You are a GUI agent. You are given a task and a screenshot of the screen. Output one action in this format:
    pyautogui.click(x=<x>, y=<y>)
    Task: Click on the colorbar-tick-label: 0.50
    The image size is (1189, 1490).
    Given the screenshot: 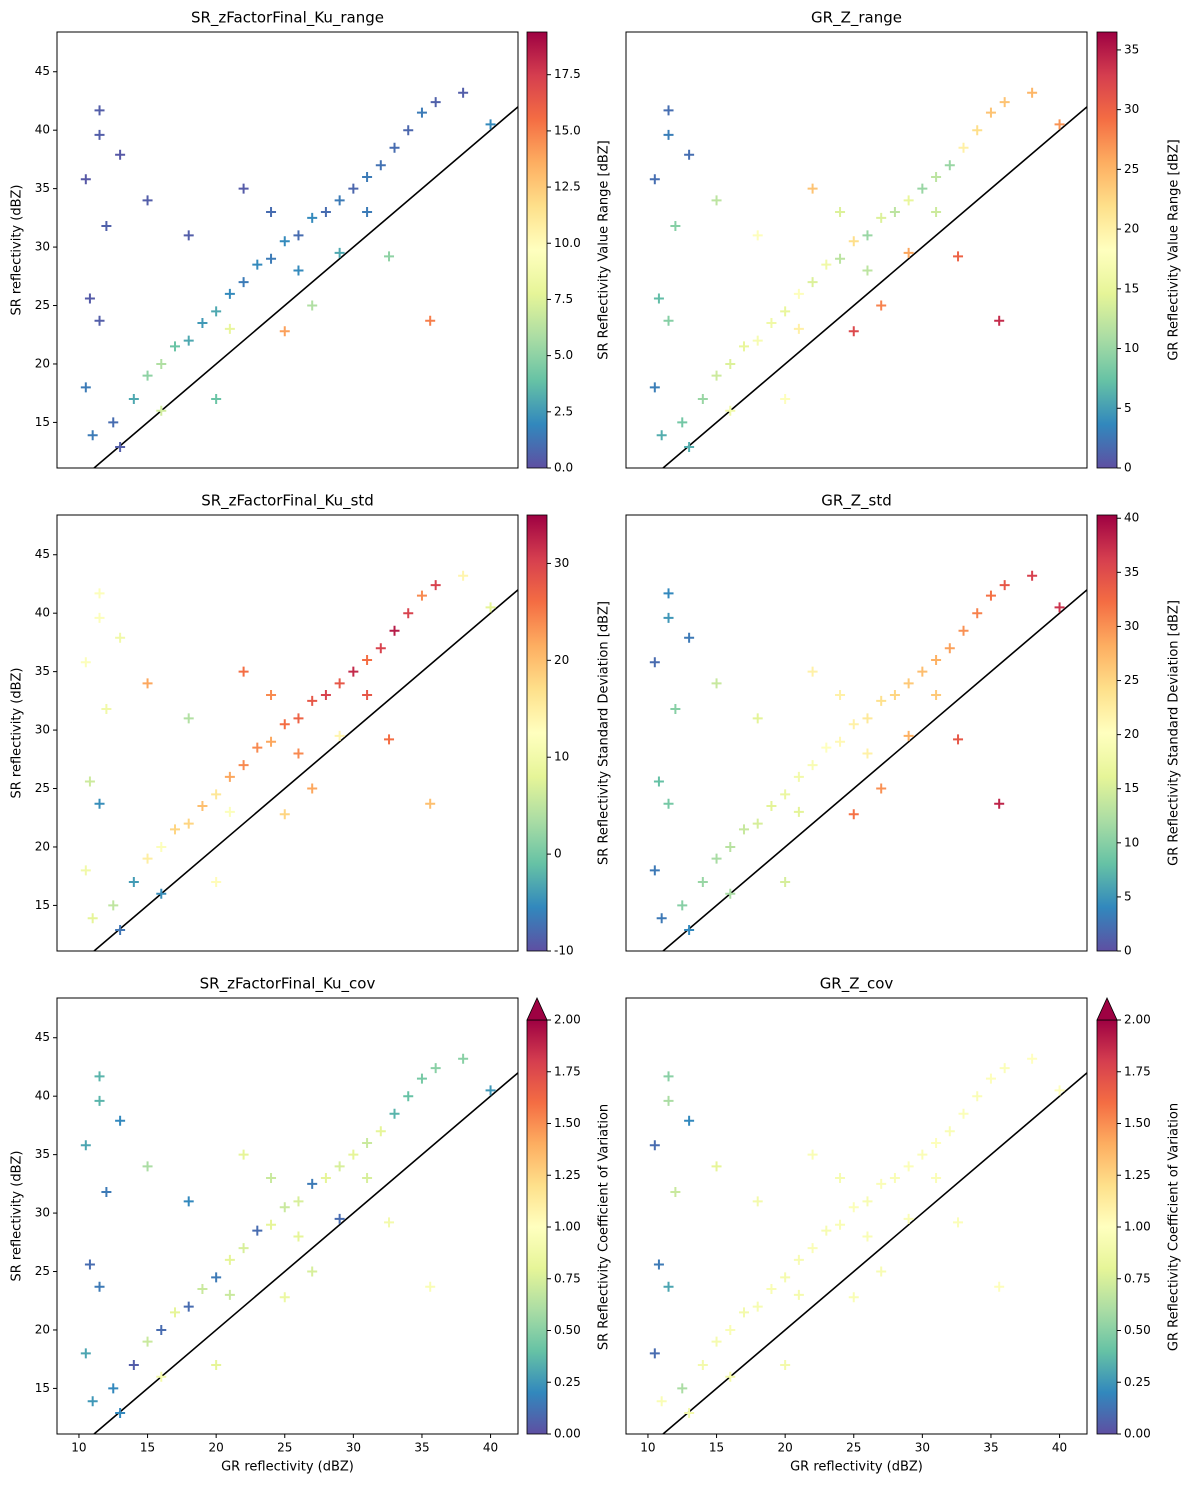 What is the action you would take?
    pyautogui.click(x=1137, y=1330)
    